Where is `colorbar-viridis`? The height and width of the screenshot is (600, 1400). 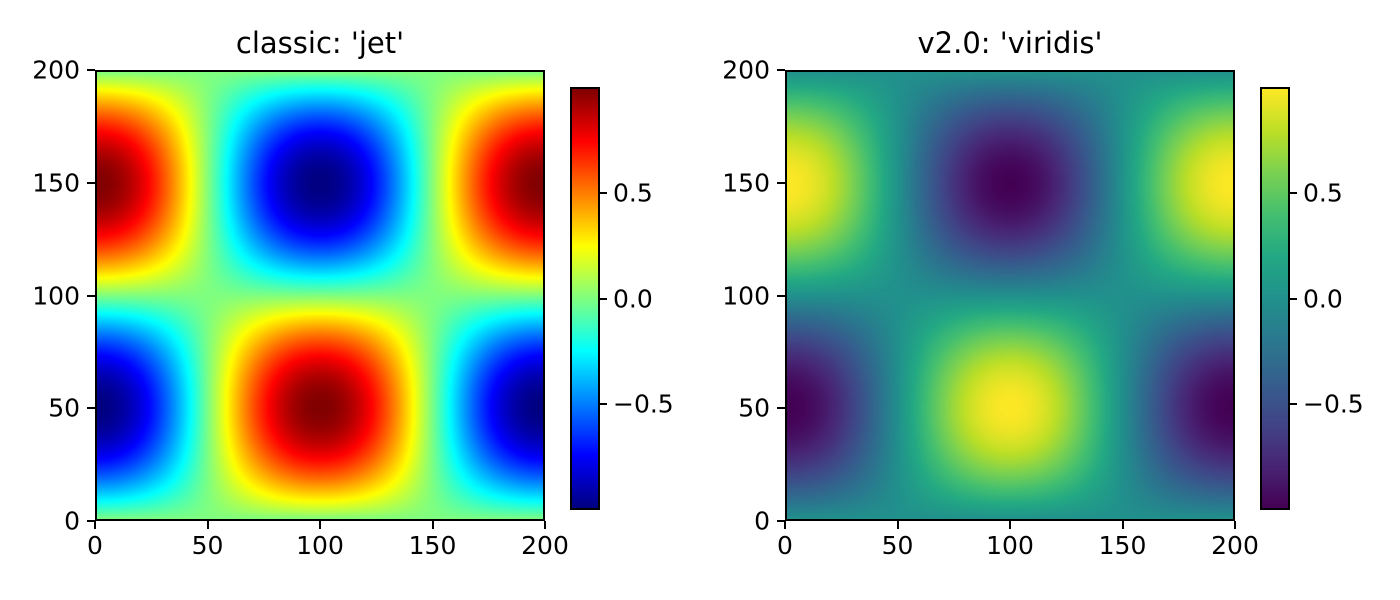
colorbar-viridis is located at coordinates (1275, 298).